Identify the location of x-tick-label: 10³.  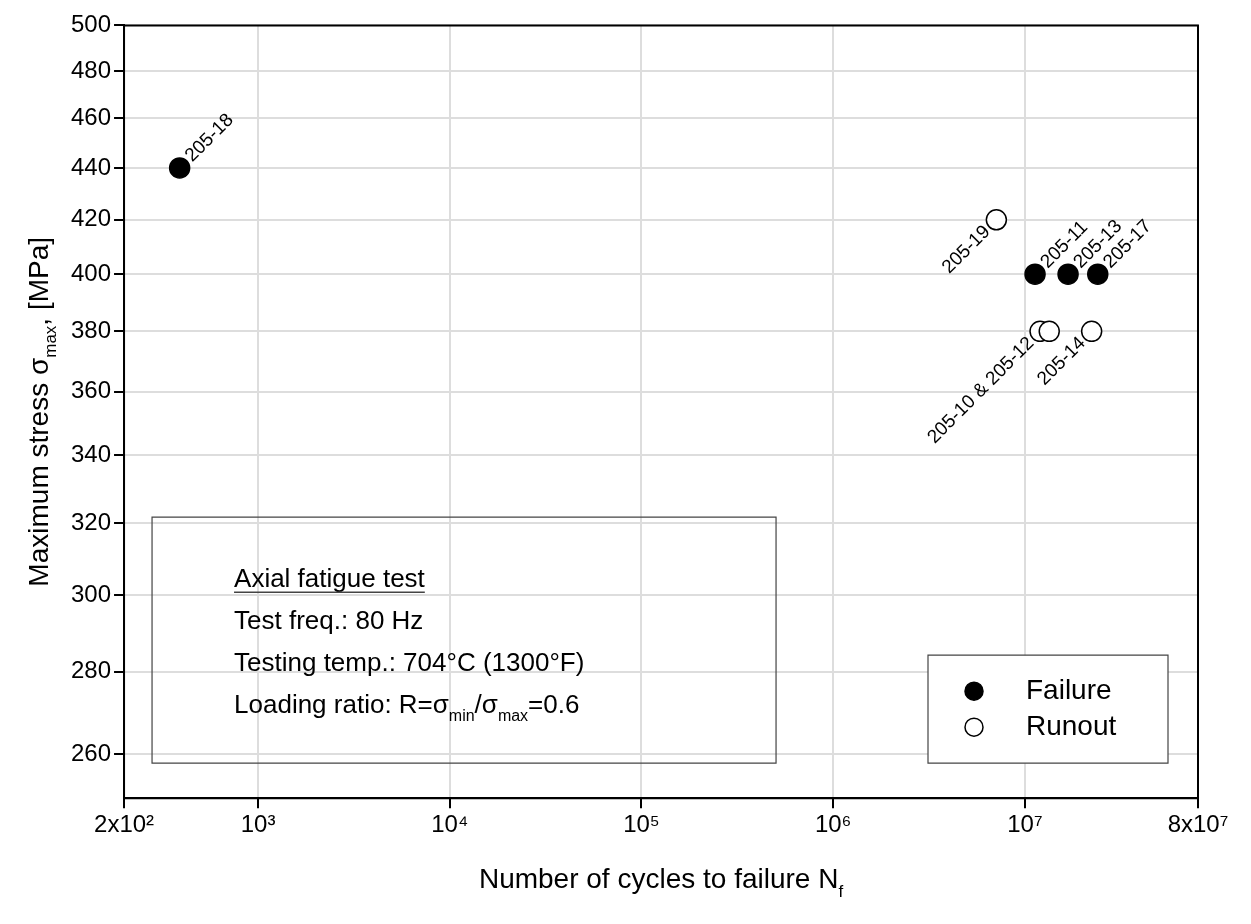
(258, 824).